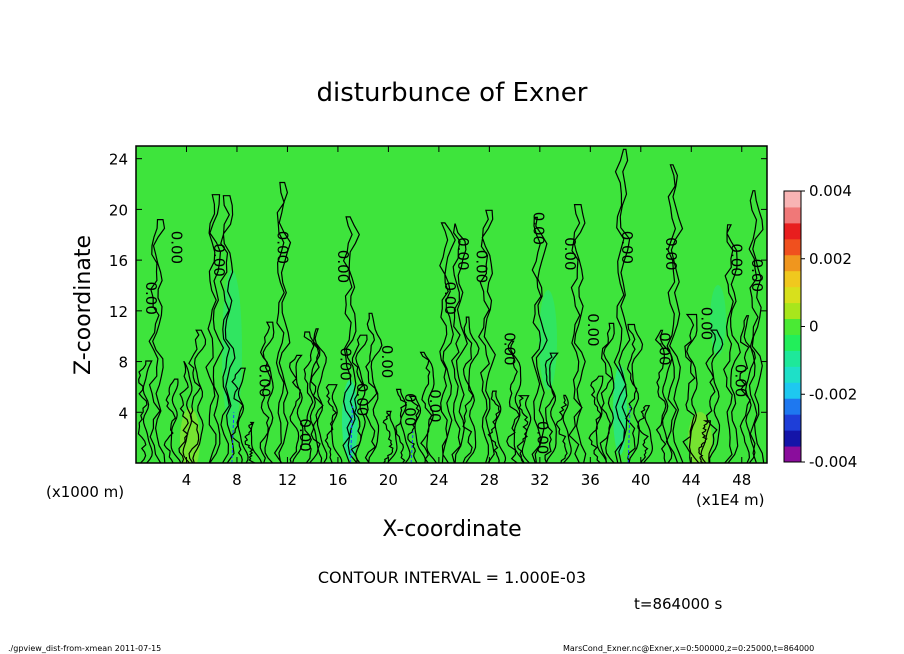 The image size is (904, 654). I want to click on x-tick-label: 44, so click(691, 480).